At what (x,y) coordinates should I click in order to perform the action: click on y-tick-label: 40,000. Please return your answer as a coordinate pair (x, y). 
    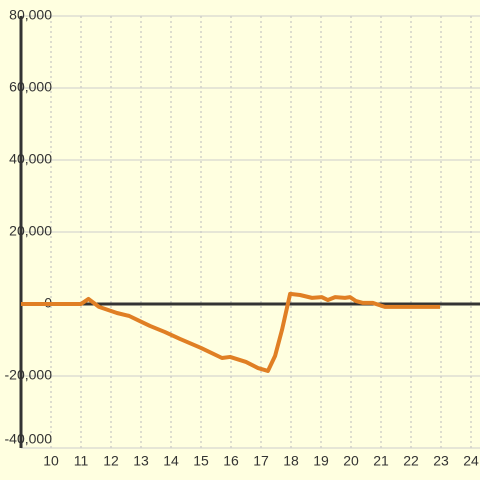
    Looking at the image, I should click on (30, 159).